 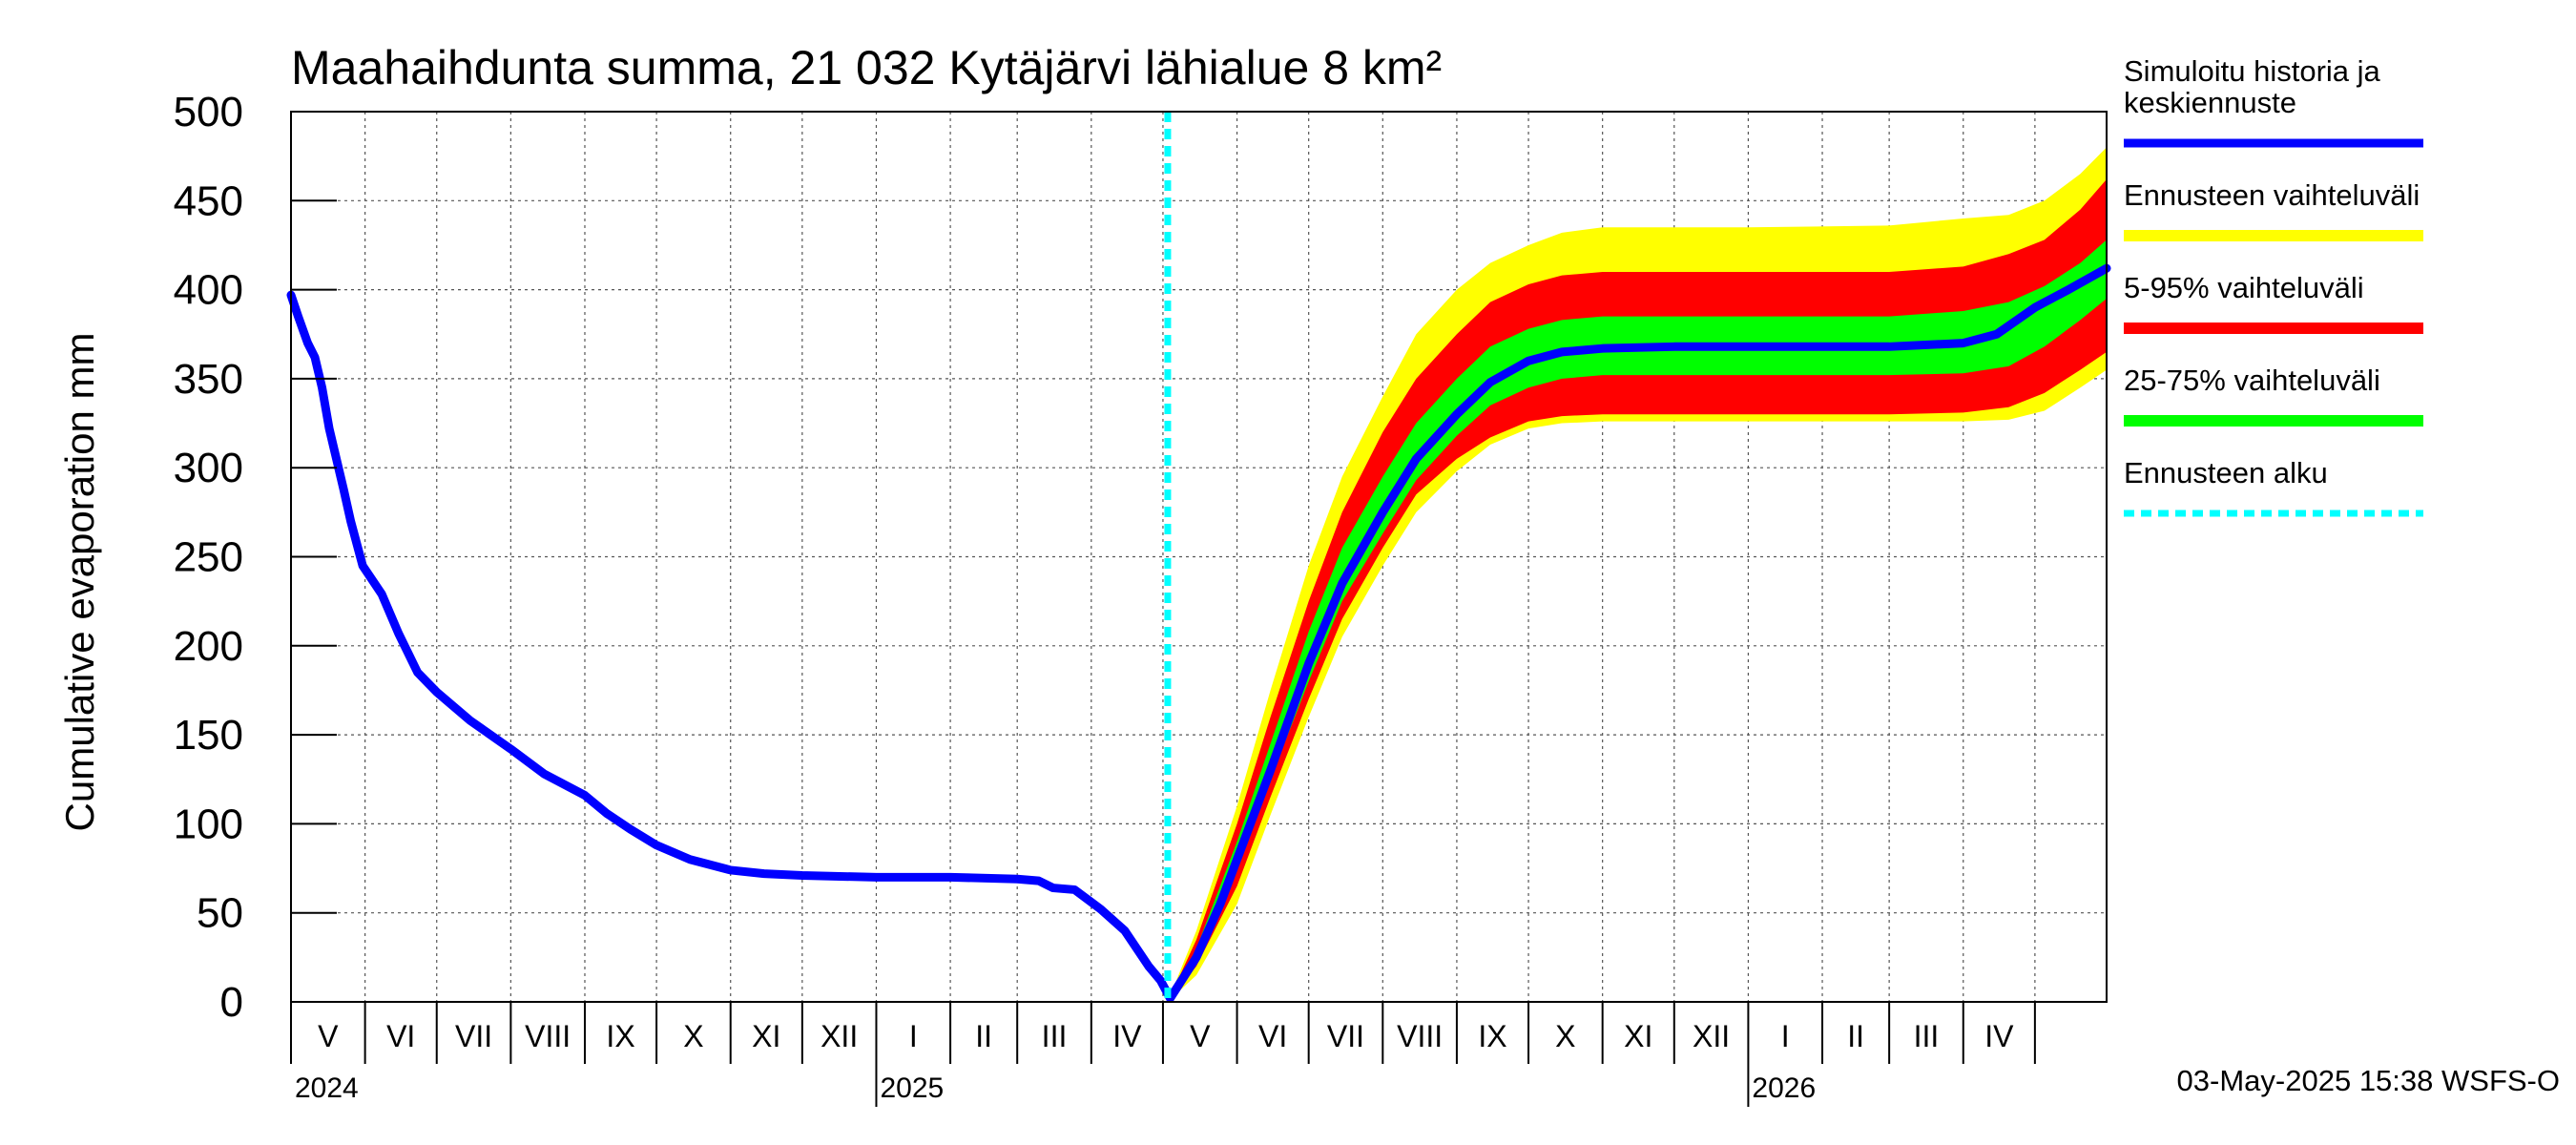 I want to click on y-tick-label: 0, so click(x=231, y=1003).